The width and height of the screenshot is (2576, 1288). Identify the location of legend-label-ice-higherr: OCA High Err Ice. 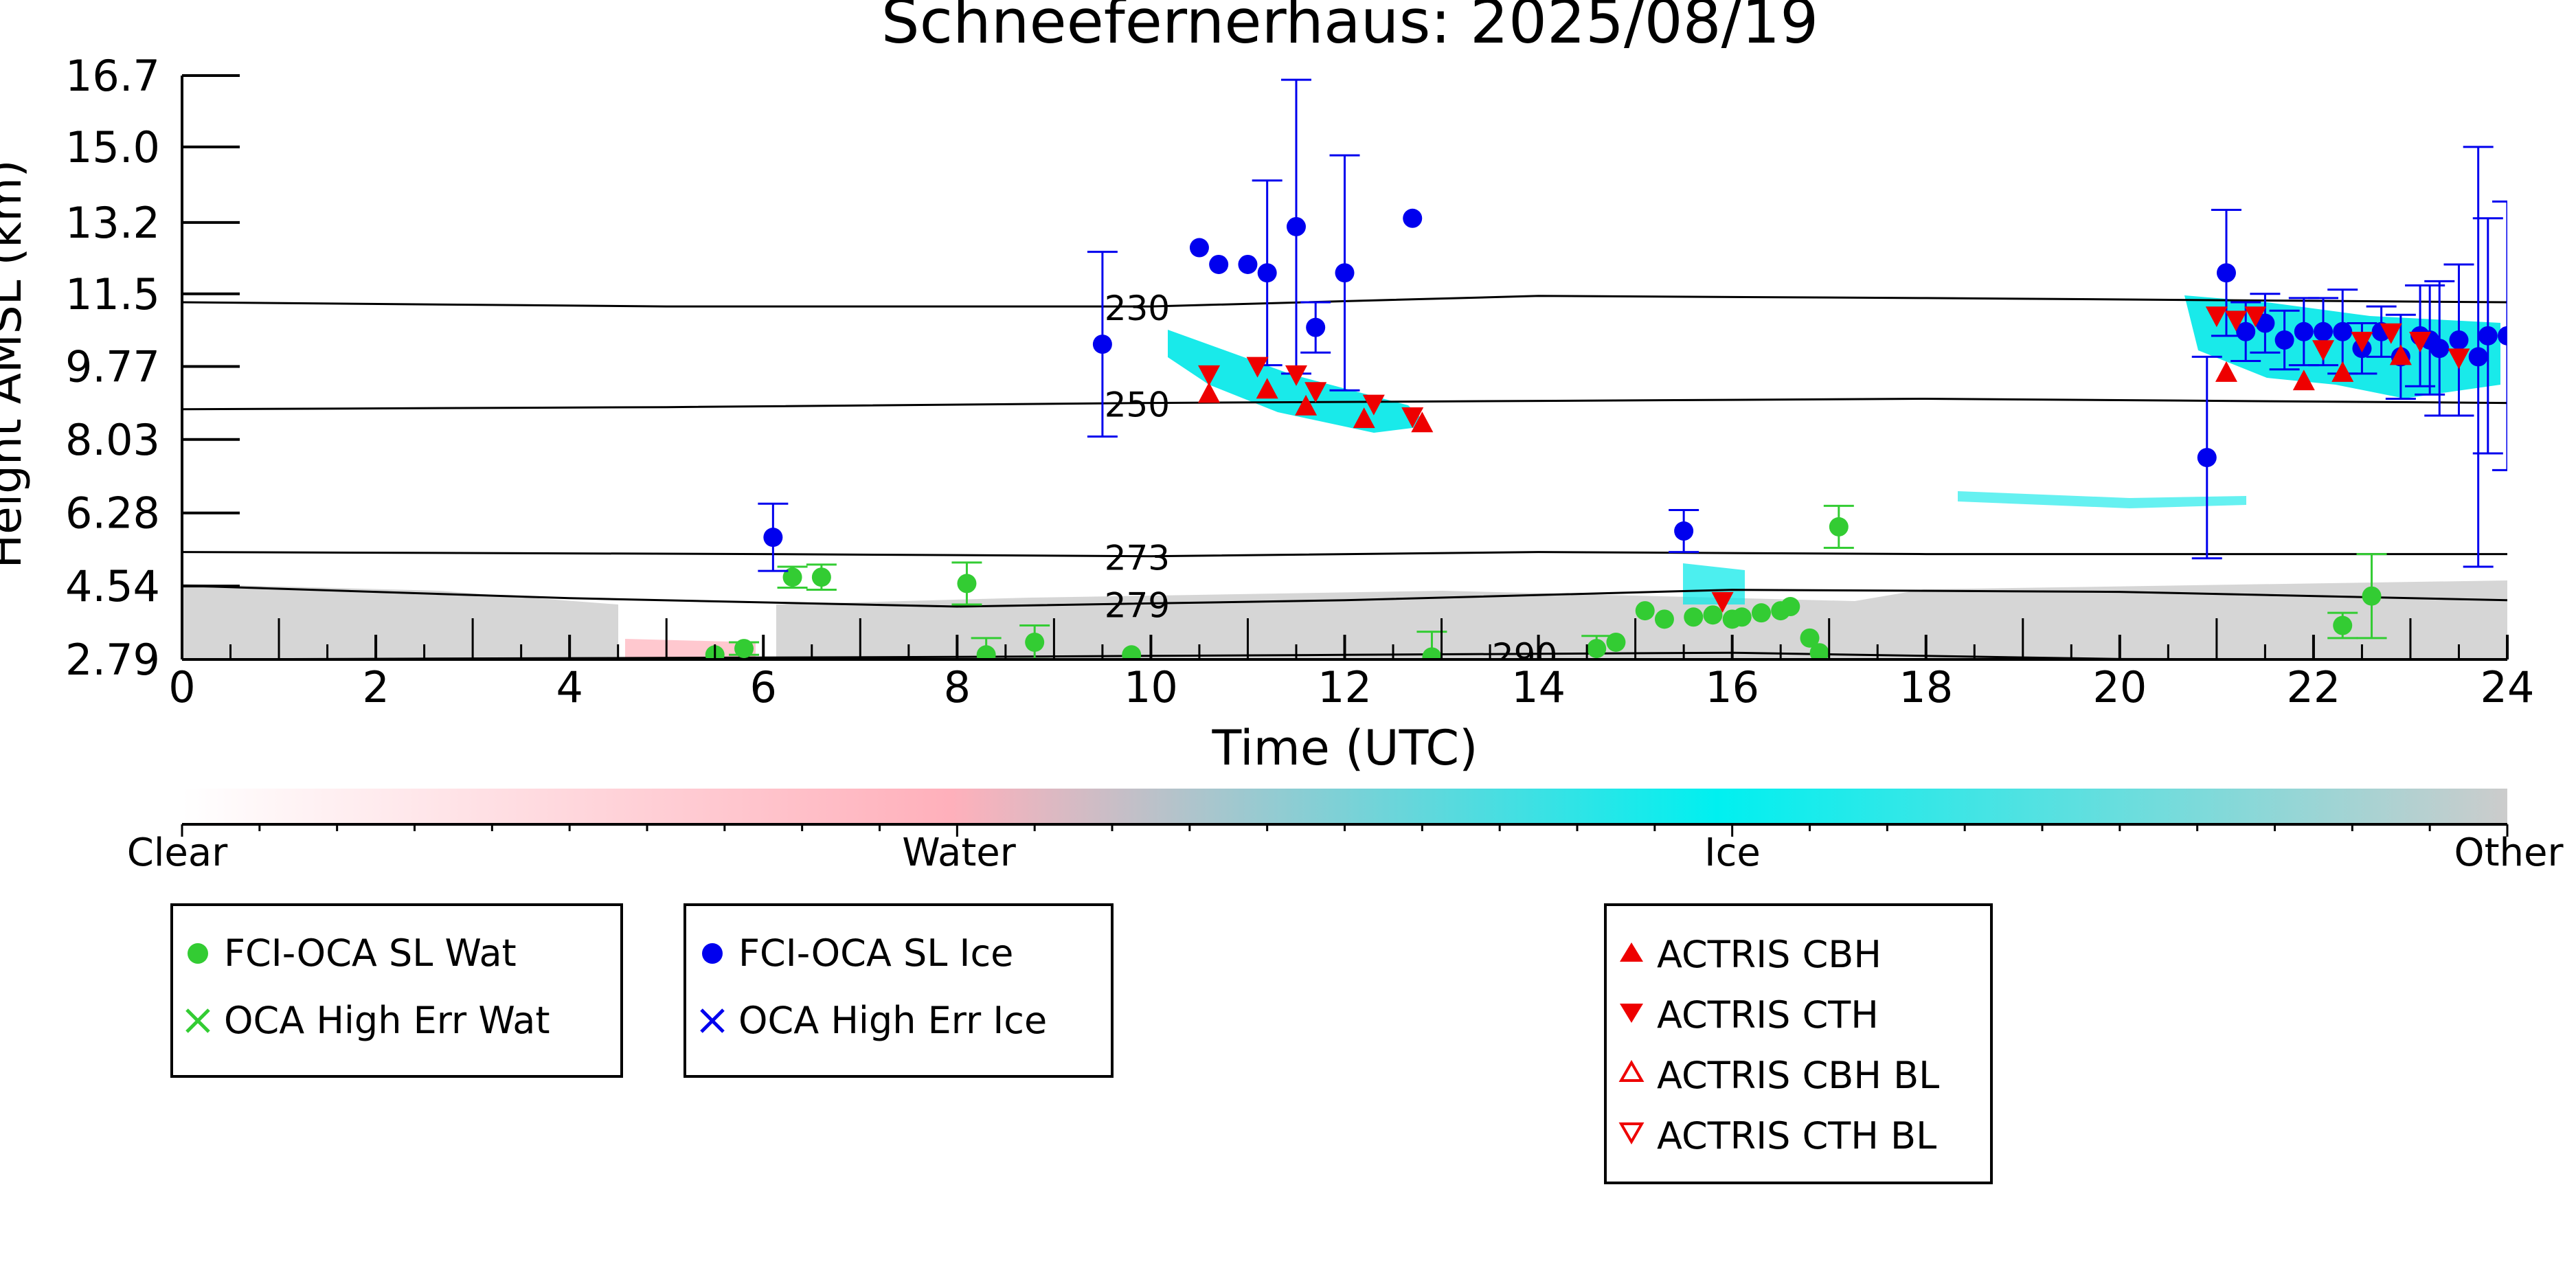
(892, 1020).